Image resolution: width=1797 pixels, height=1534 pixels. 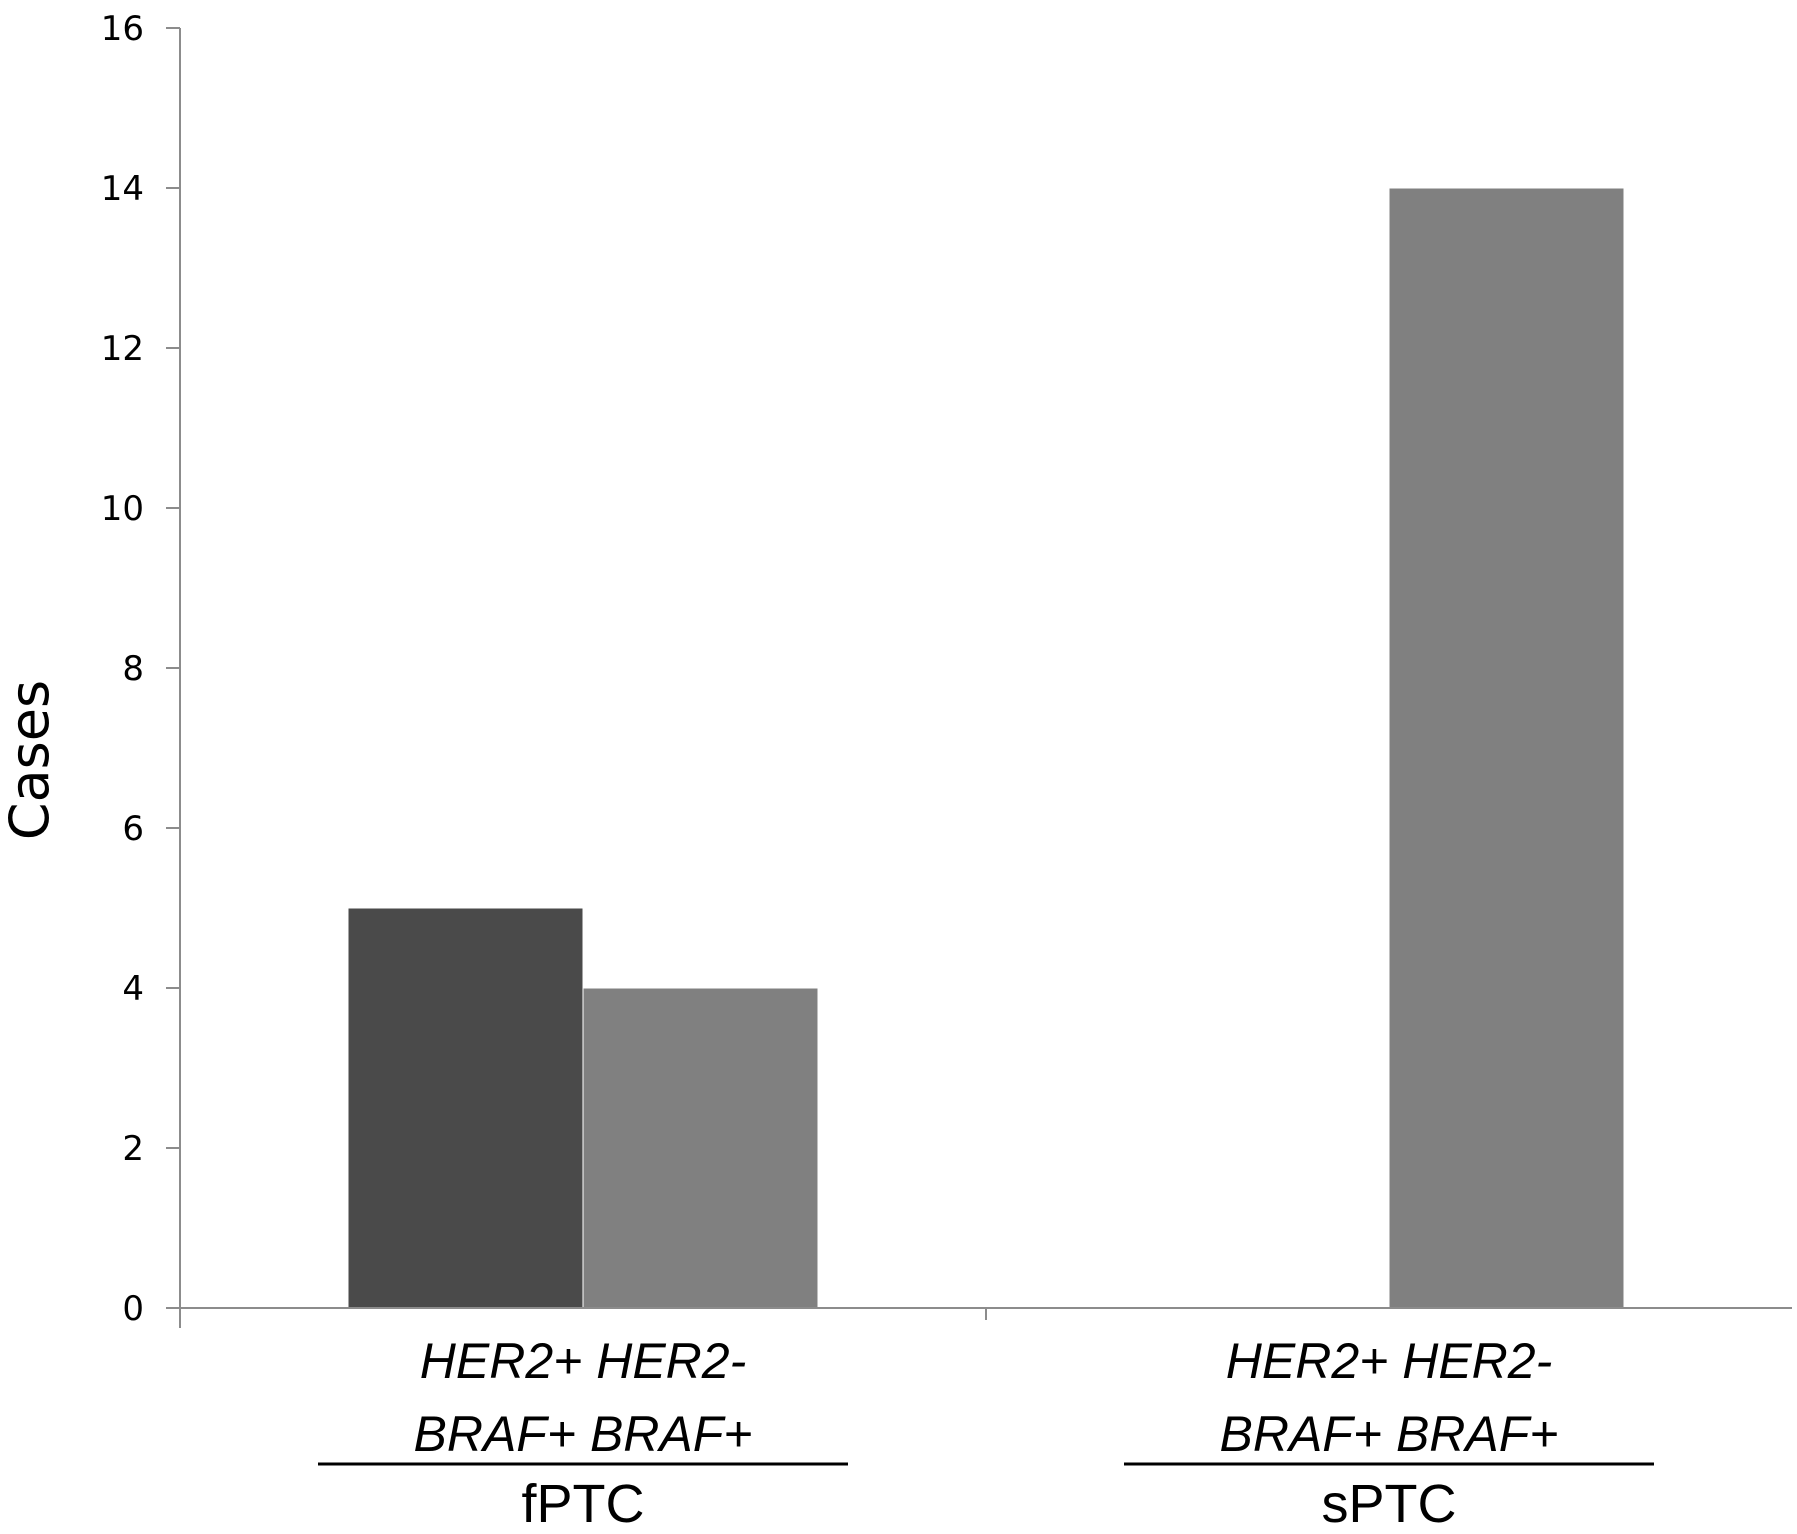 I want to click on y-tick-label: 2, so click(x=133, y=1149).